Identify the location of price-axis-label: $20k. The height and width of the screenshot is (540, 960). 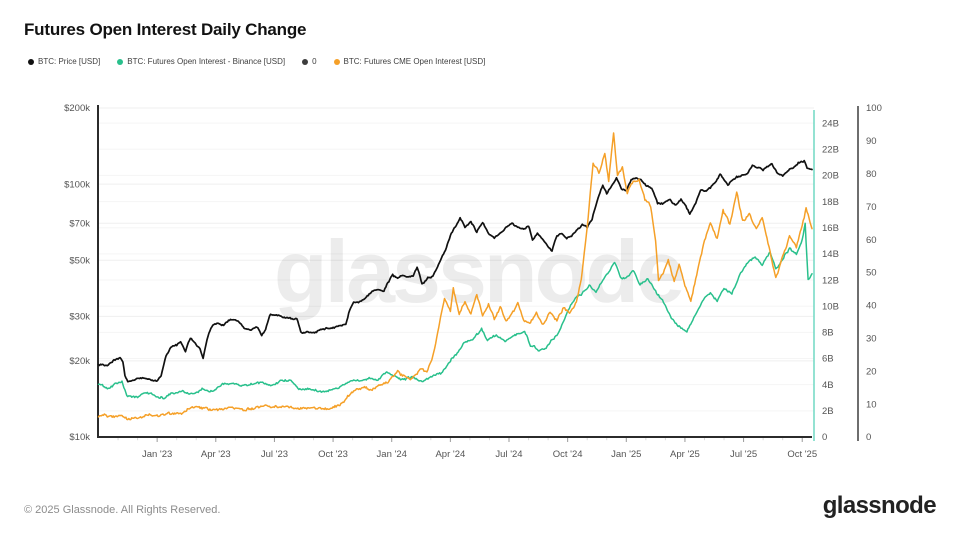
(79, 361).